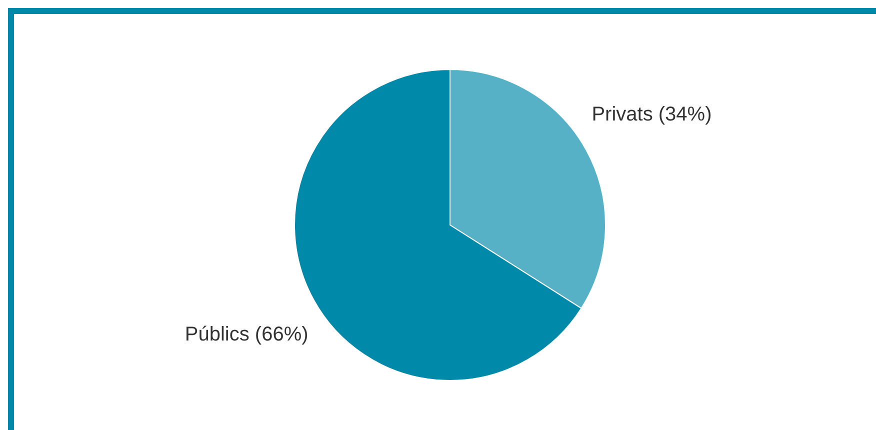 Image resolution: width=876 pixels, height=430 pixels. I want to click on slice-label: Públics (66%), so click(246, 334).